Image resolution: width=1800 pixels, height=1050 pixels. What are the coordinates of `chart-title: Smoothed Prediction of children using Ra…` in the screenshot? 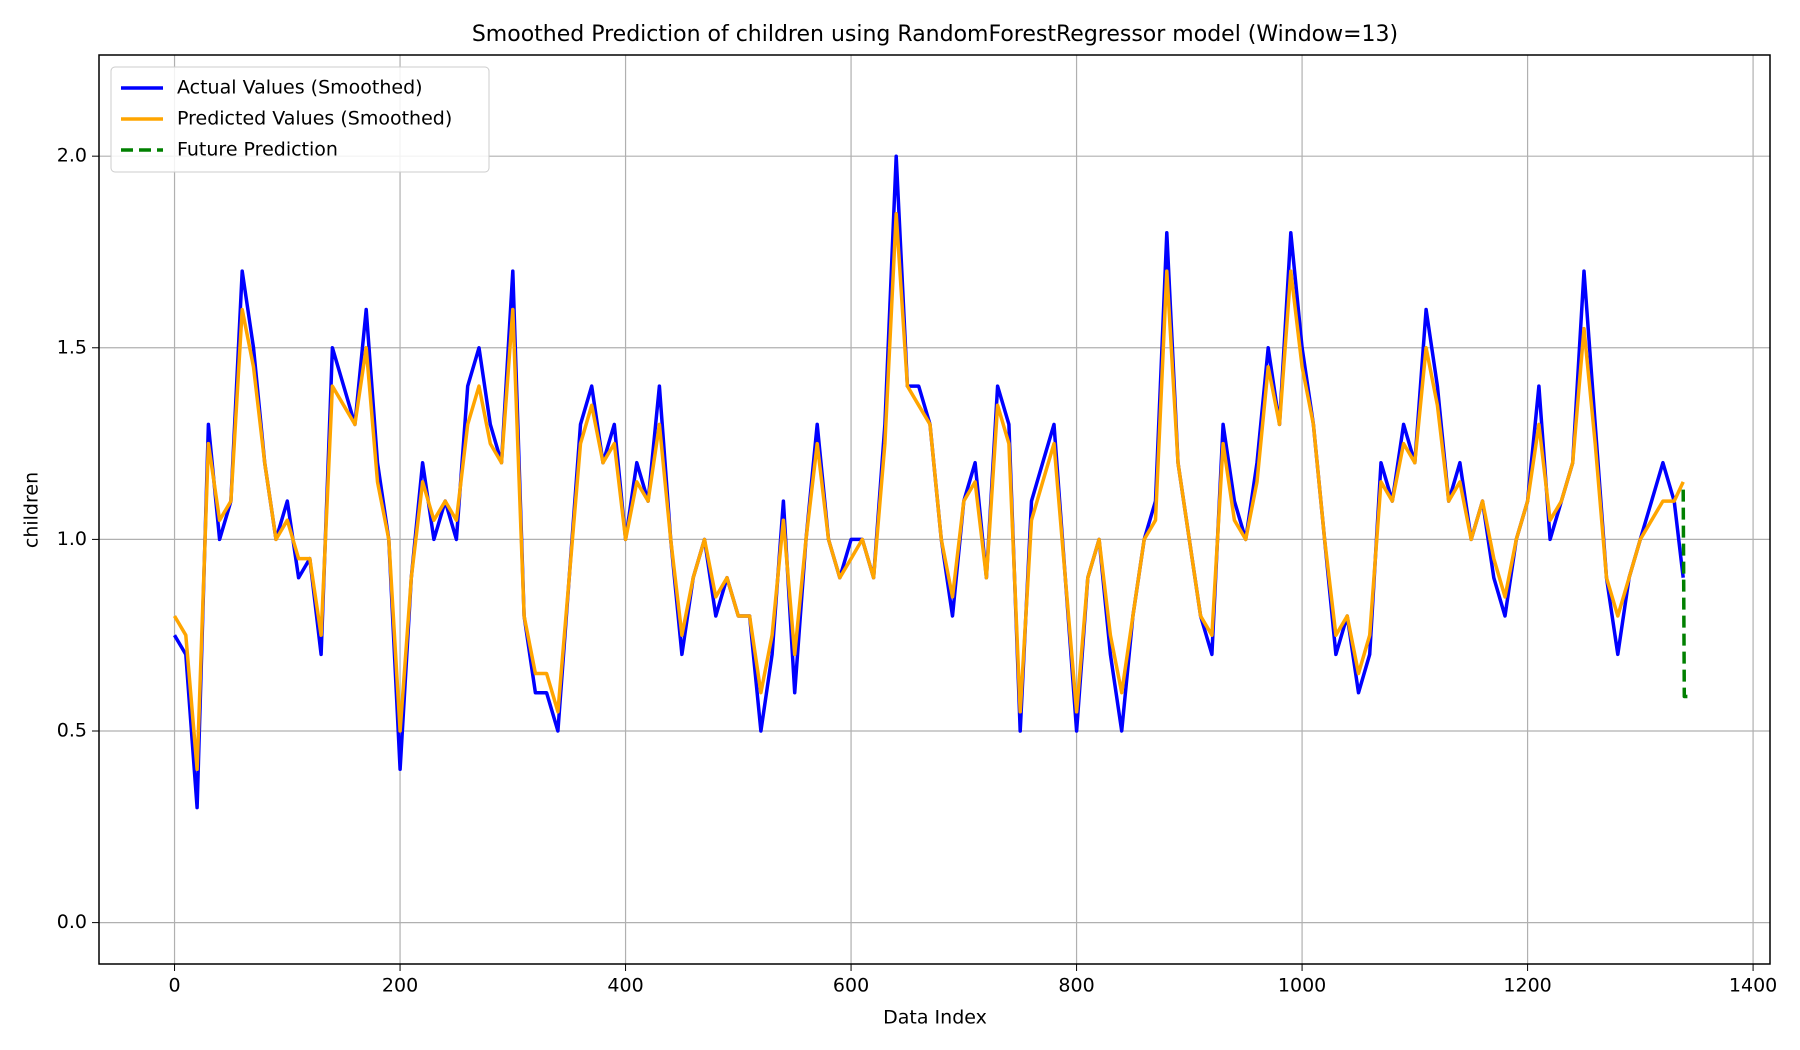 It's located at (935, 34).